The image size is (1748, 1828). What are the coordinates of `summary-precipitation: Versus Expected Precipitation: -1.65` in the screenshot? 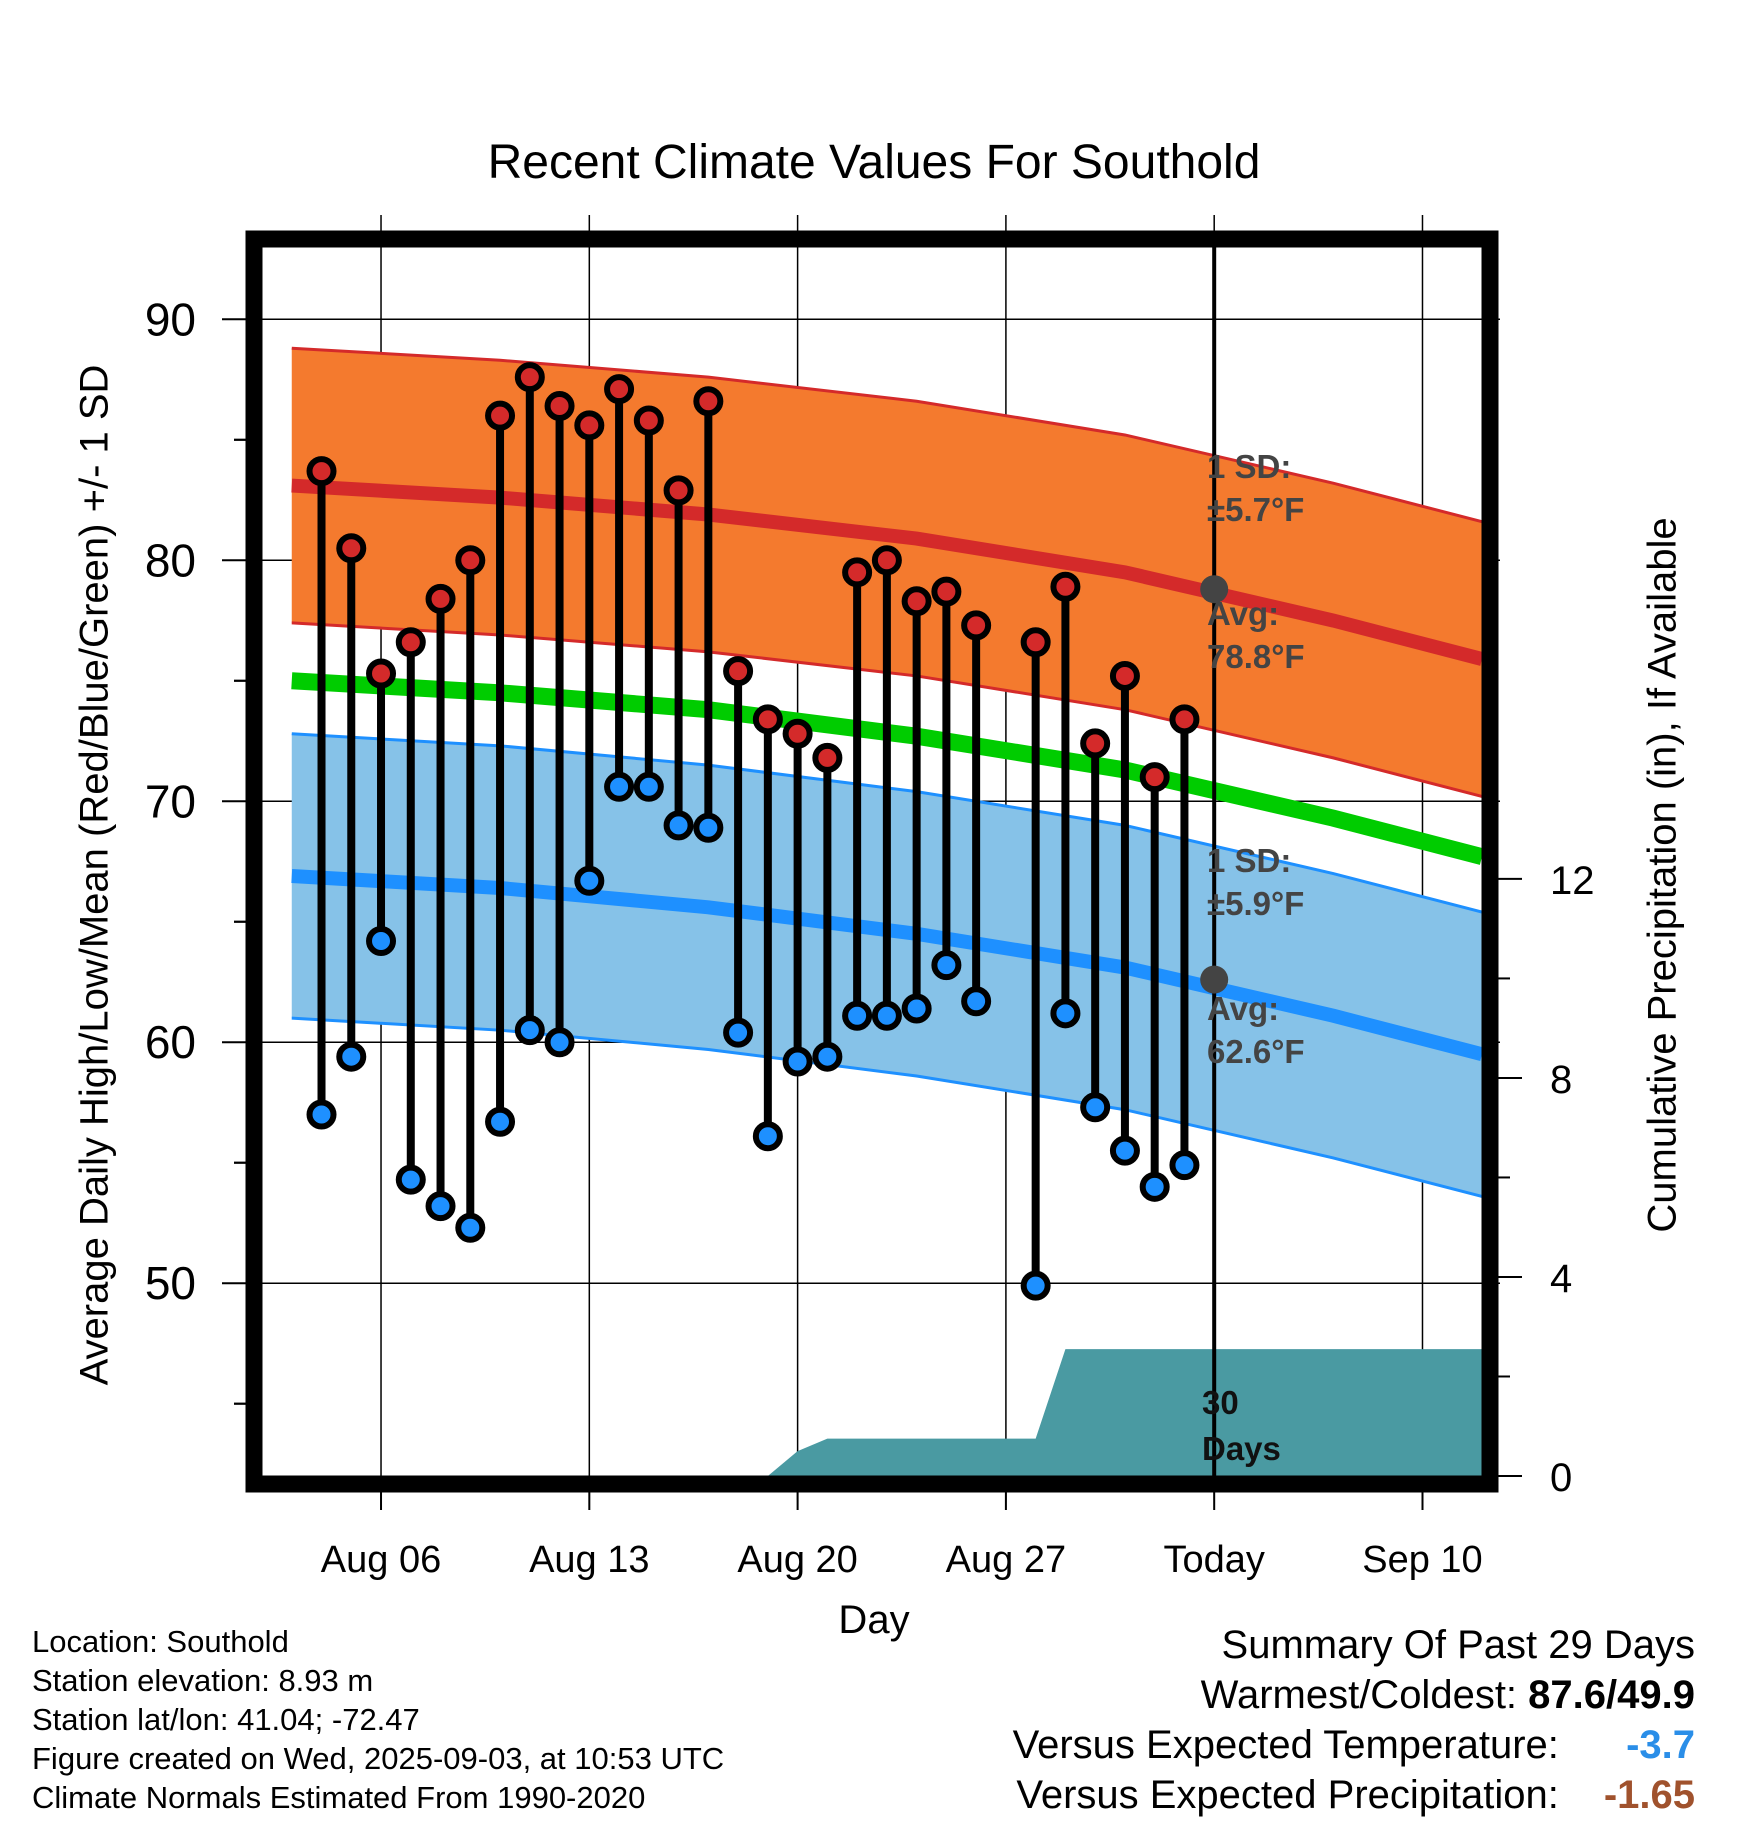 It's located at (1354, 1795).